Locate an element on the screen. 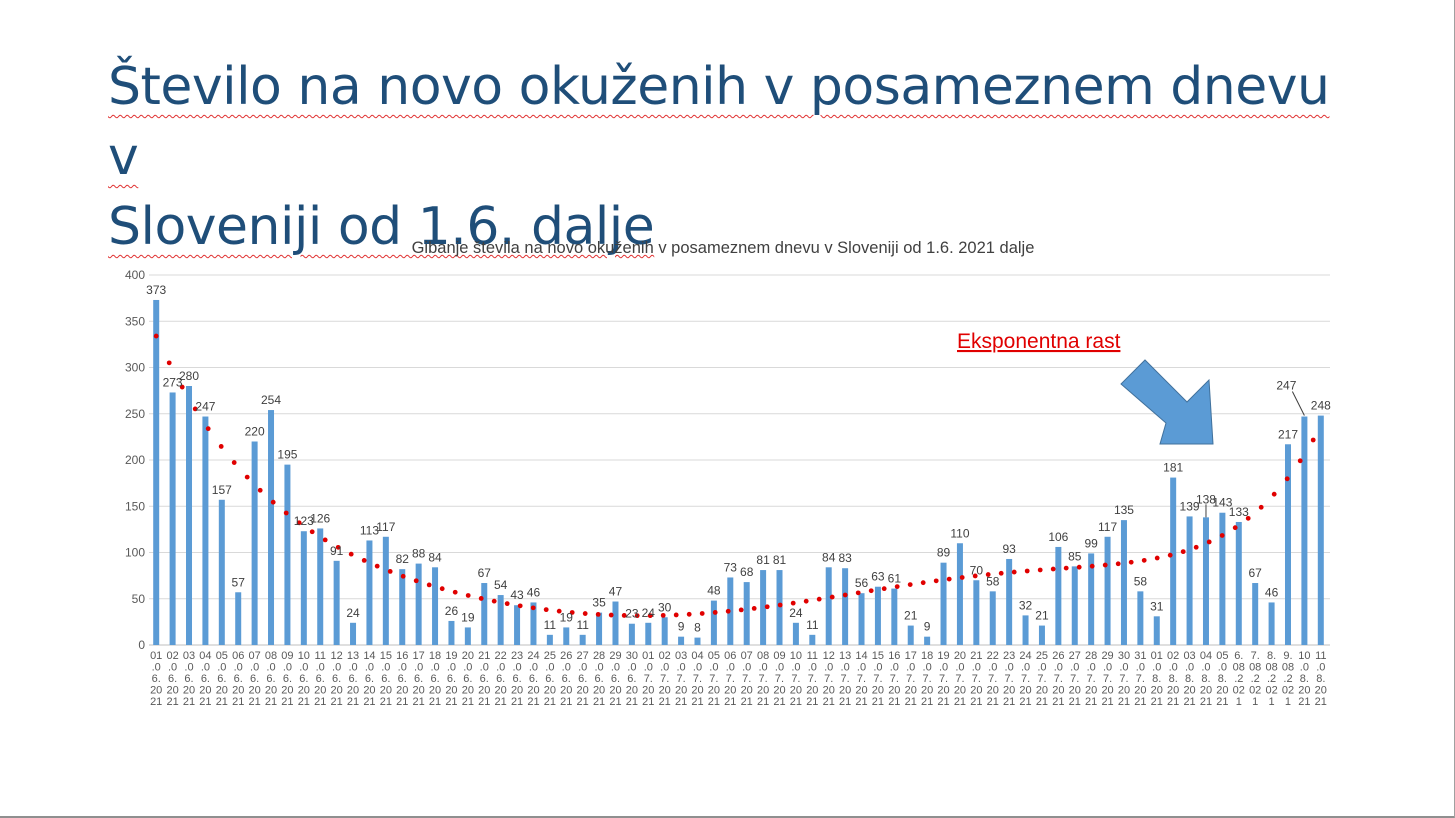  data-label: 21 is located at coordinates (1042, 616).